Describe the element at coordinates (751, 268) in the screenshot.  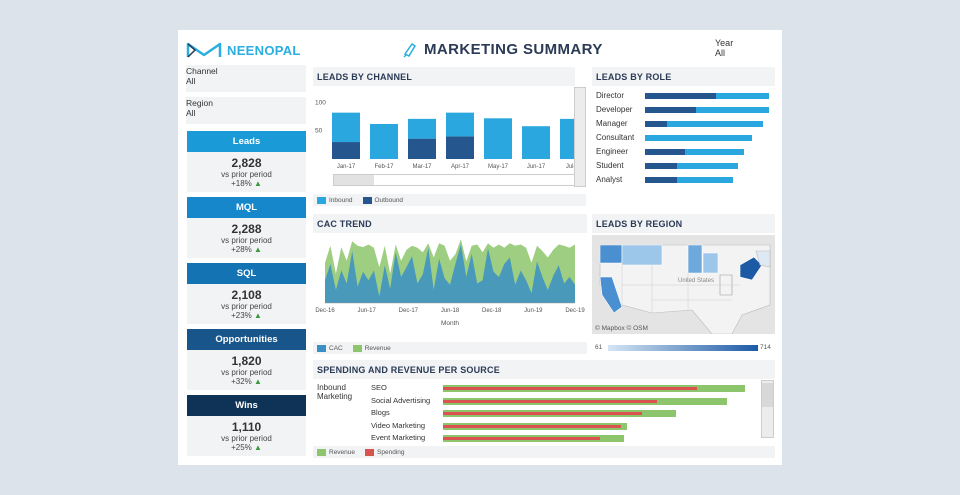
I see `region-new-york` at that location.